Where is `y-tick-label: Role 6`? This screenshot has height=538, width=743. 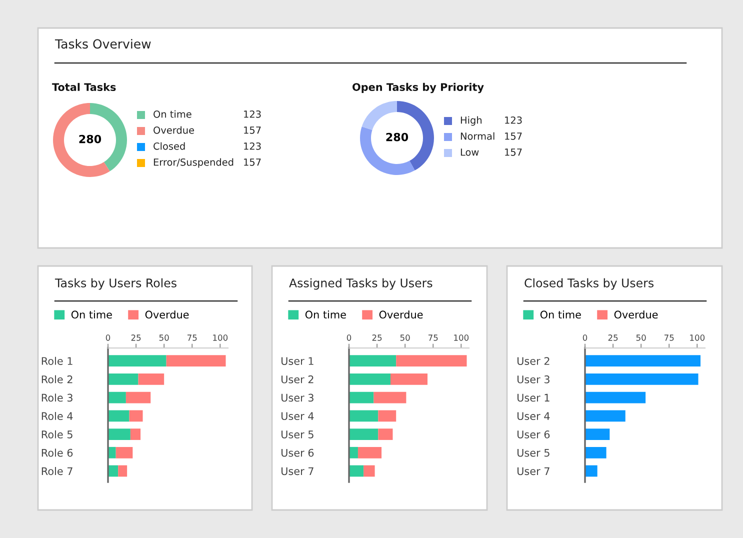
y-tick-label: Role 6 is located at coordinates (57, 452).